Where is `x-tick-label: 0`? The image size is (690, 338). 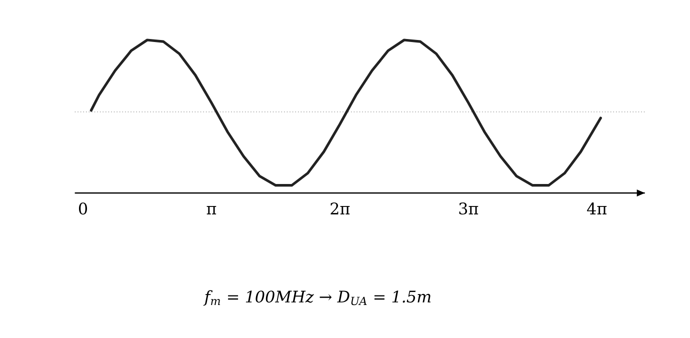 x-tick-label: 0 is located at coordinates (83, 208).